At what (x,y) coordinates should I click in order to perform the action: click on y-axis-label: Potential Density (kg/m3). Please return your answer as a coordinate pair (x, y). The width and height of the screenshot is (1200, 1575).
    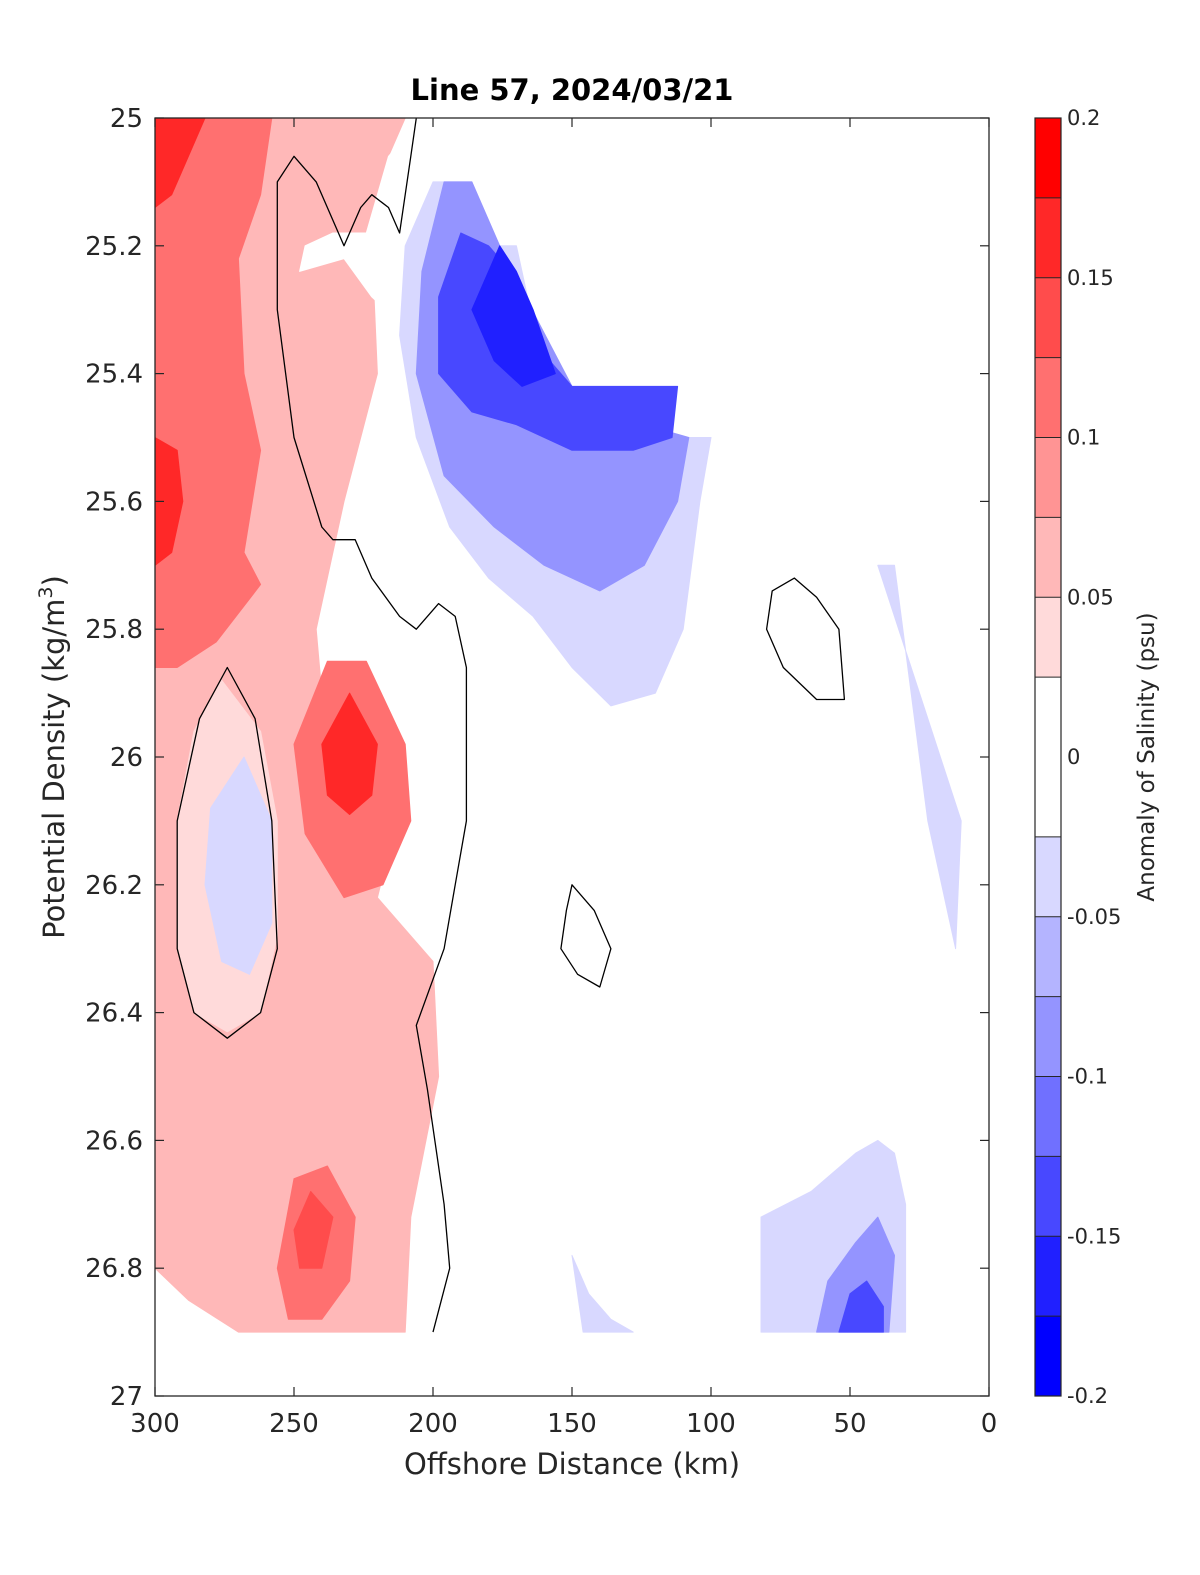
    Looking at the image, I should click on (53, 757).